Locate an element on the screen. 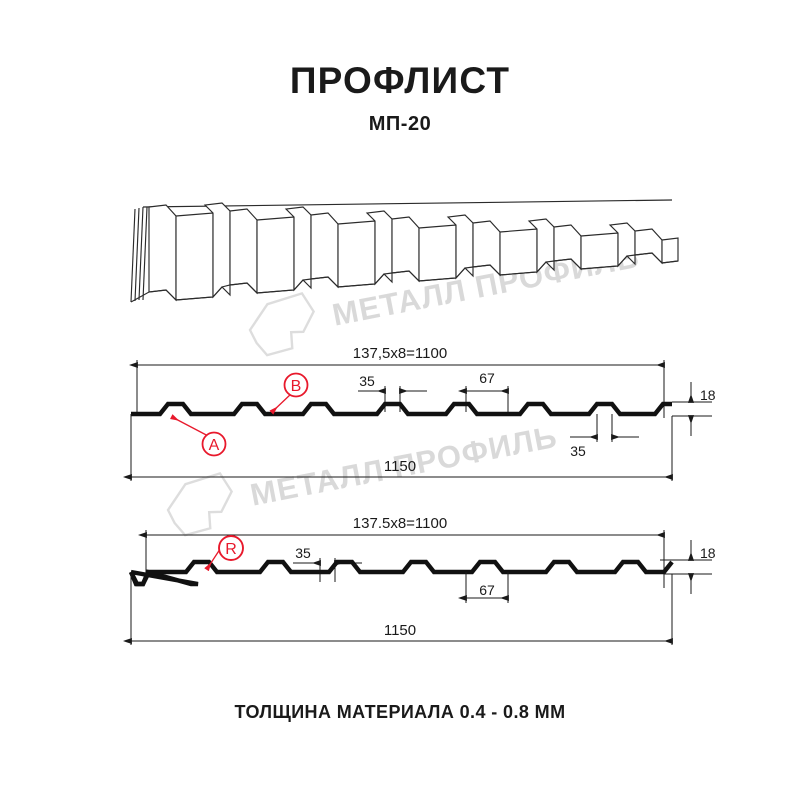 Image resolution: width=800 pixels, height=800 pixels. iso-front-edge is located at coordinates (404, 277).